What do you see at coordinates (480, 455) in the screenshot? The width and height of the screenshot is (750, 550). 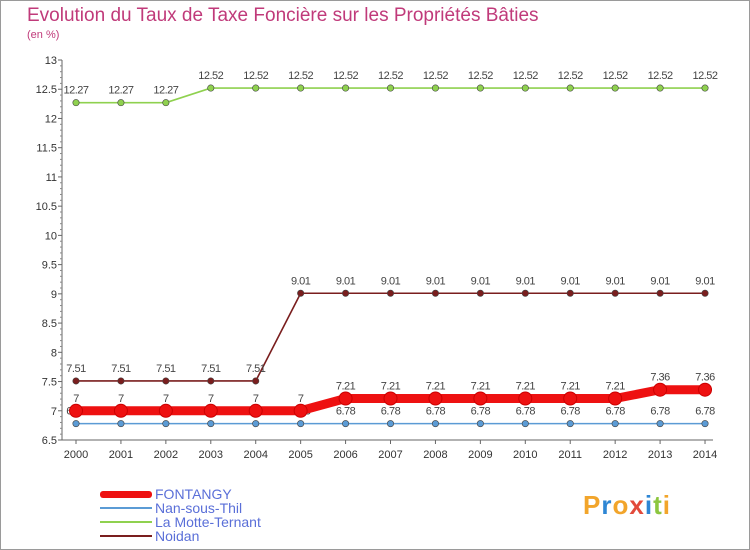 I see `x-tick-label: 2009` at bounding box center [480, 455].